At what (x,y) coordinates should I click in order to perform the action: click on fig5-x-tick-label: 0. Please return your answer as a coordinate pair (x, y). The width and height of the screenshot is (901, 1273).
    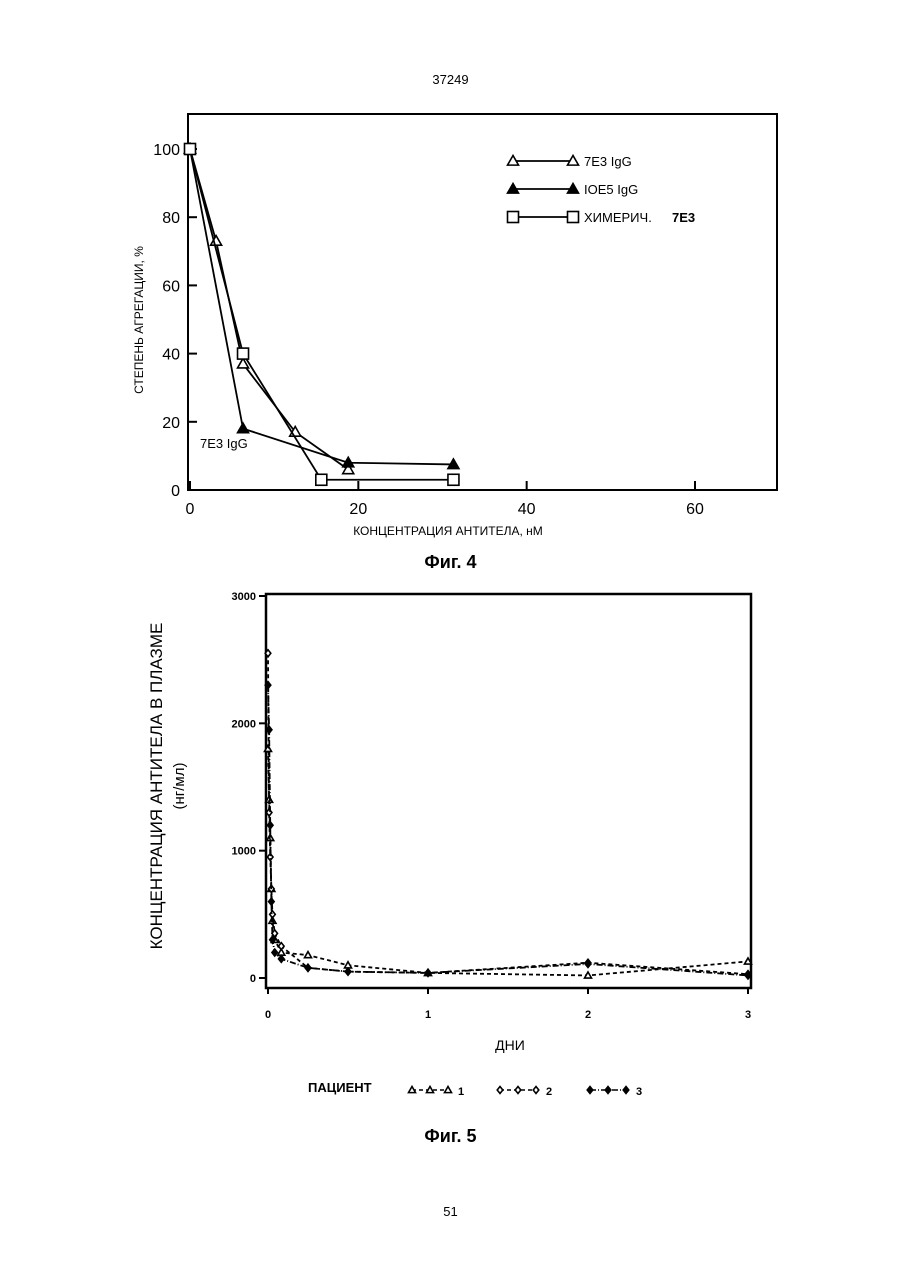
    Looking at the image, I should click on (268, 1015).